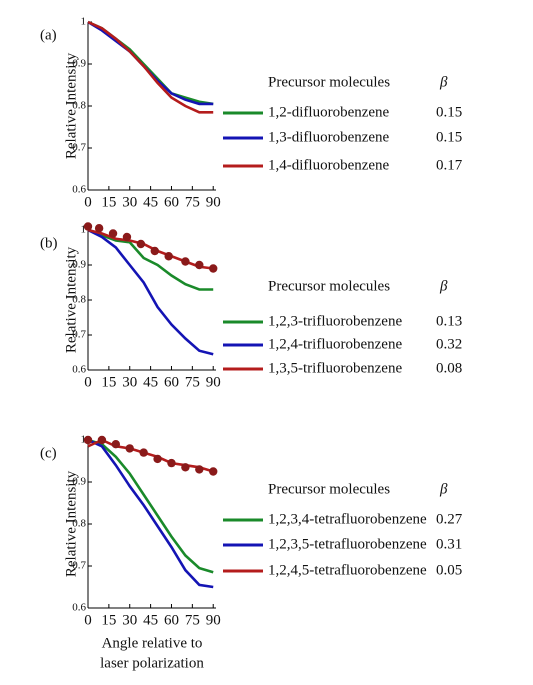  I want to click on legend-label: 1,2,3,5-tetrafluorobenzene, so click(347, 544).